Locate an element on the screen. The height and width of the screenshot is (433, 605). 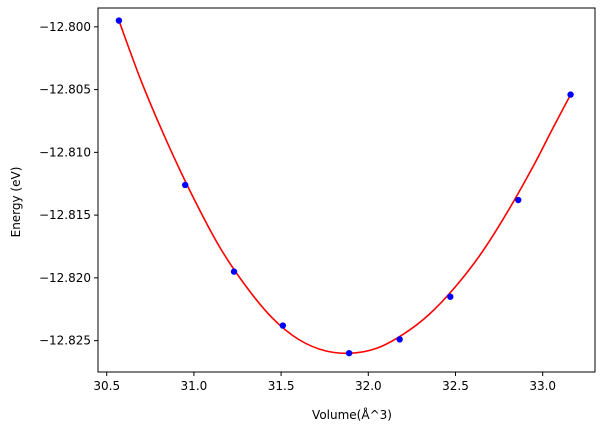
y-tick-label: −12.805 is located at coordinates (65, 90).